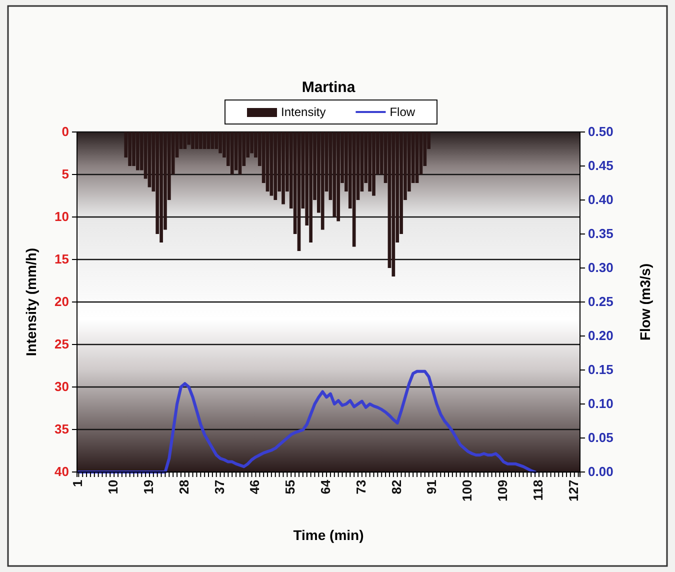  I want to click on y-tick-label: 15, so click(61, 259).